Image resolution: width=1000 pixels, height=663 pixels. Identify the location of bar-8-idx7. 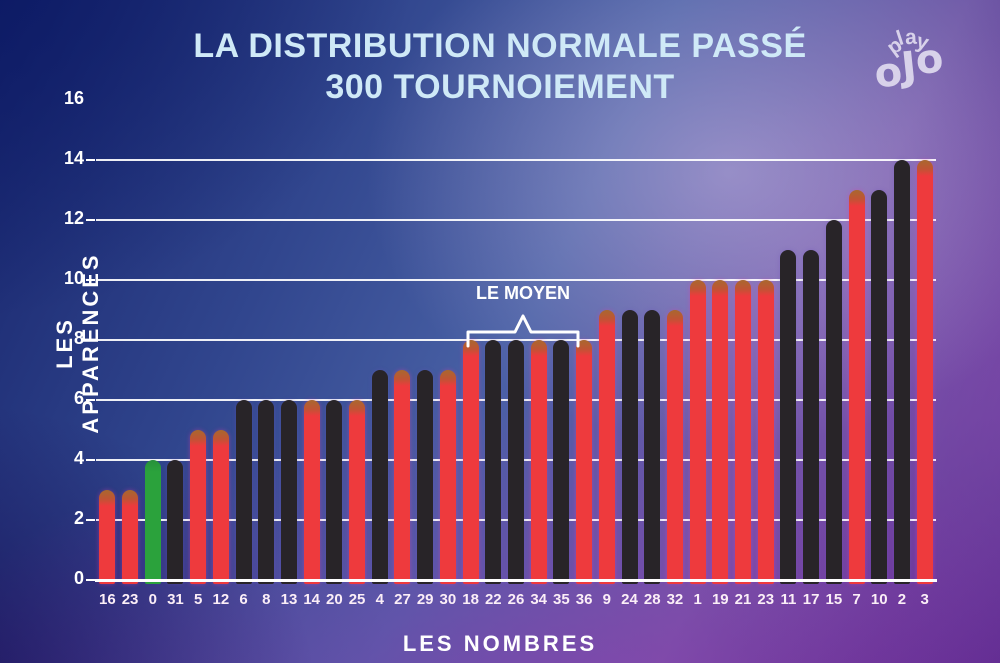
(266, 492).